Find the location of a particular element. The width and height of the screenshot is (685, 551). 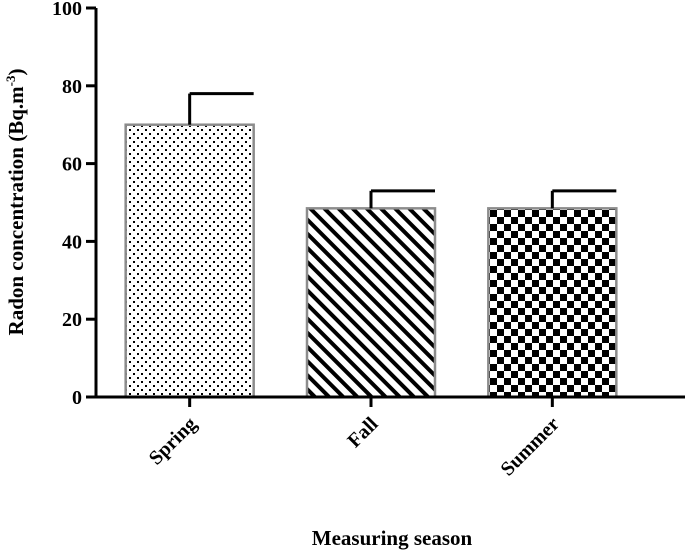

x-tick-labels-layer: Spring Fall Summer is located at coordinates (354, 438).